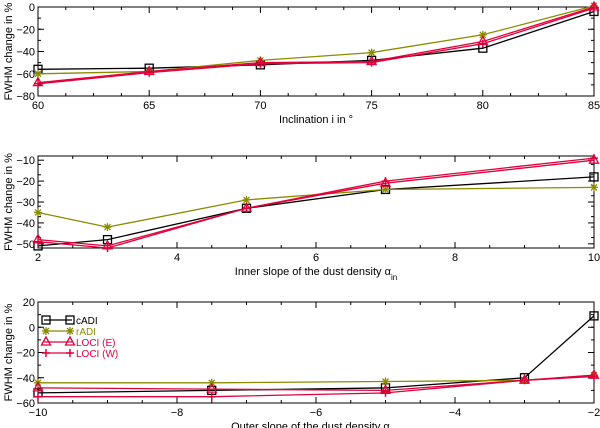  I want to click on legend-marker-cadi, so click(70, 320).